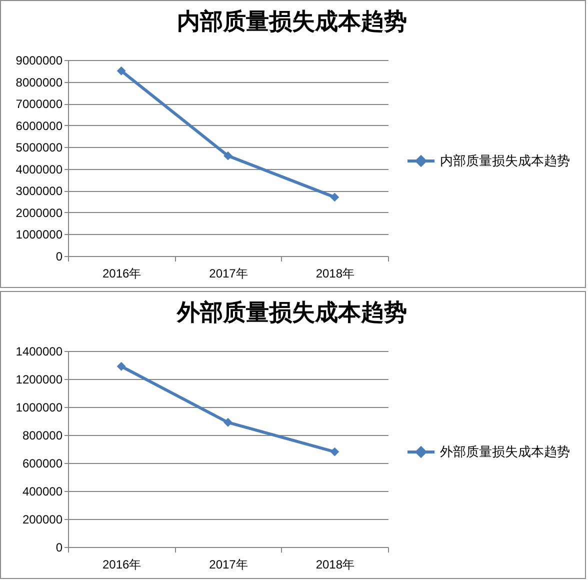 This screenshot has width=588, height=583. I want to click on y-tick-label: 2000000, so click(39, 213).